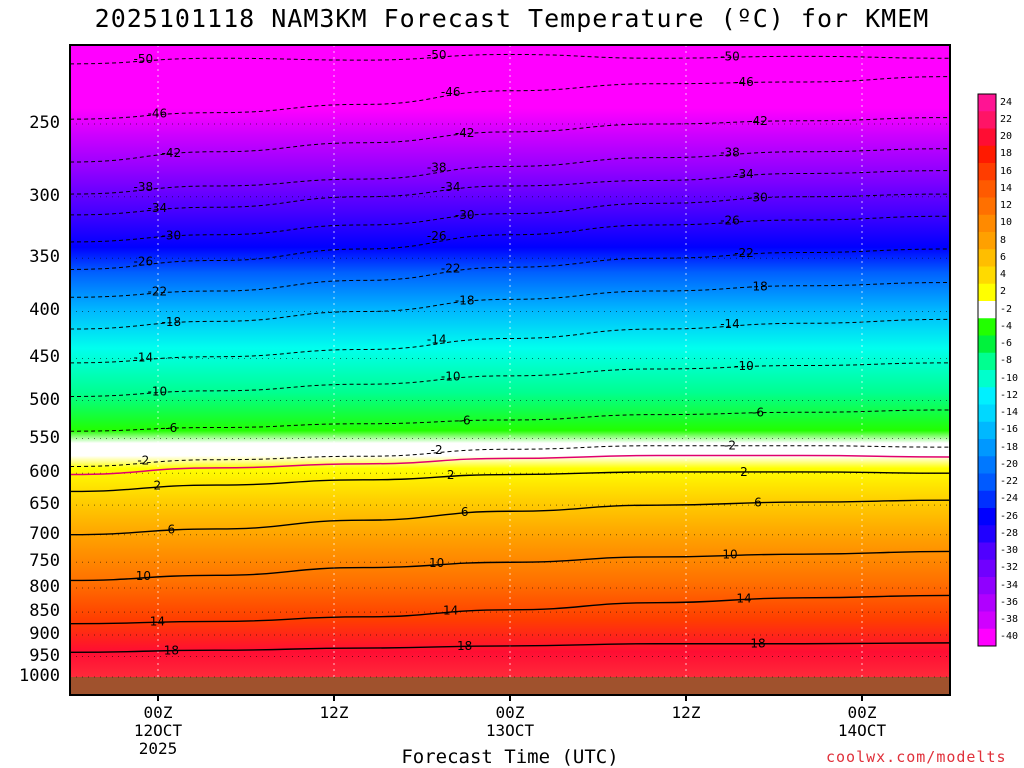  What do you see at coordinates (143, 576) in the screenshot?
I see `isotherm-label: 10` at bounding box center [143, 576].